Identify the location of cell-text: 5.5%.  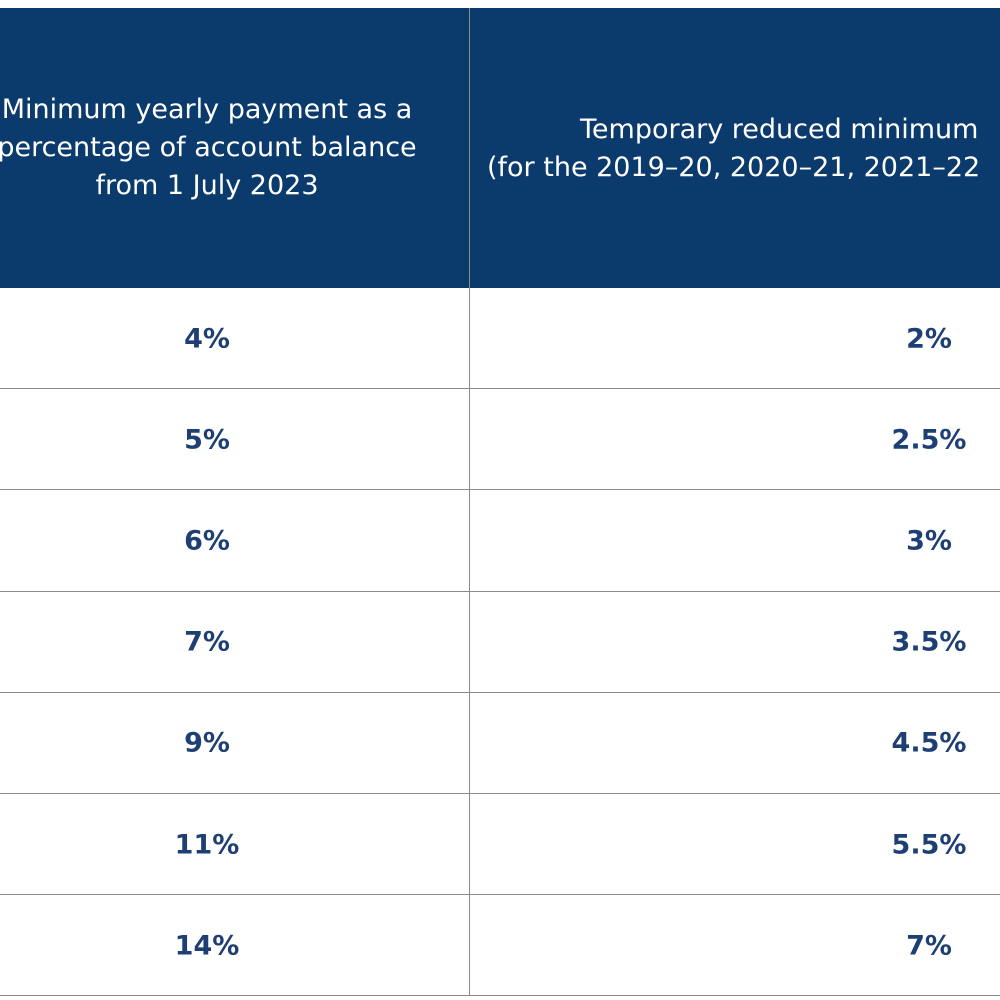
(929, 845).